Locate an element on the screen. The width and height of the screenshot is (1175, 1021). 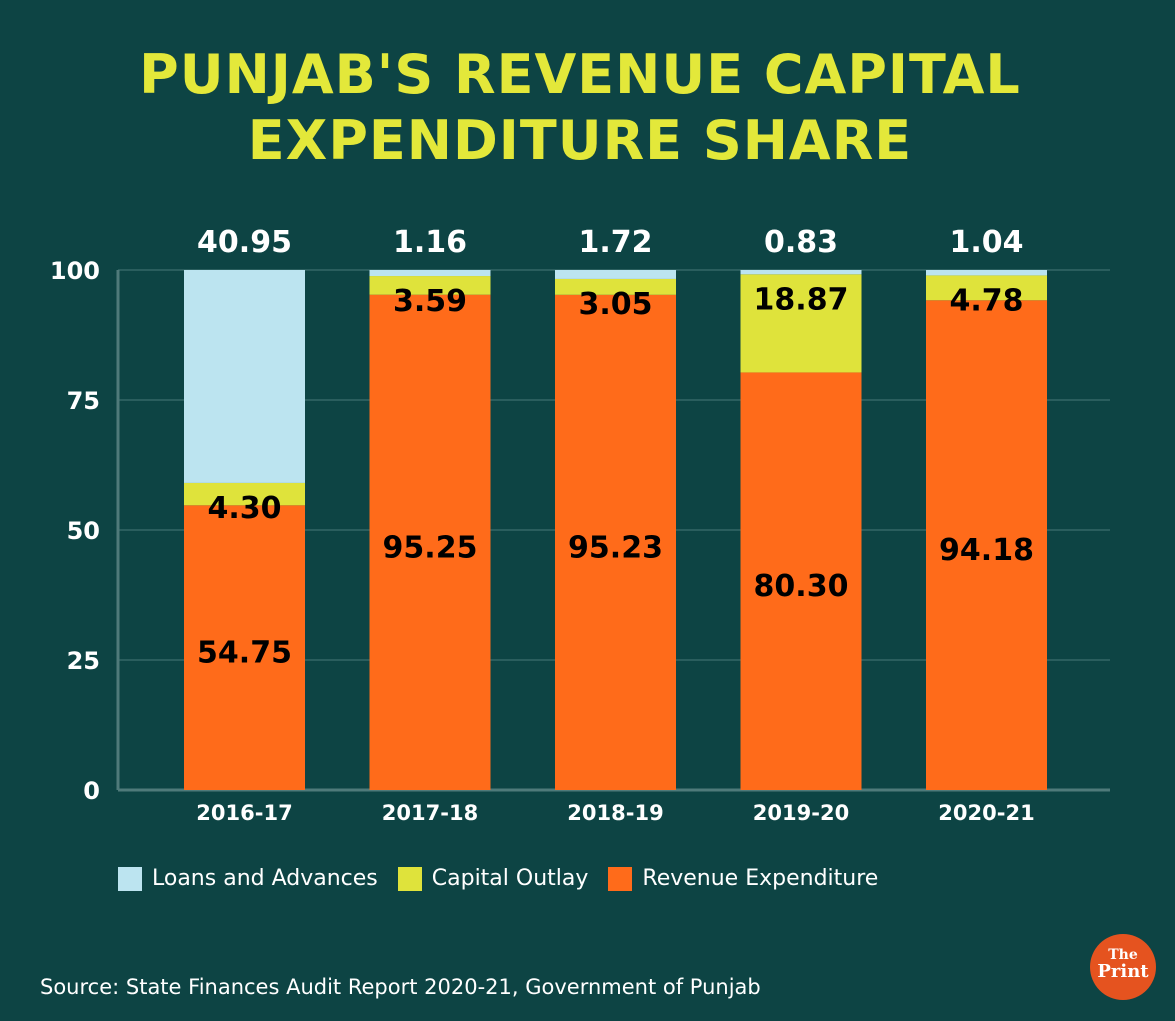
y-tick-label: 25 is located at coordinates (83, 661).